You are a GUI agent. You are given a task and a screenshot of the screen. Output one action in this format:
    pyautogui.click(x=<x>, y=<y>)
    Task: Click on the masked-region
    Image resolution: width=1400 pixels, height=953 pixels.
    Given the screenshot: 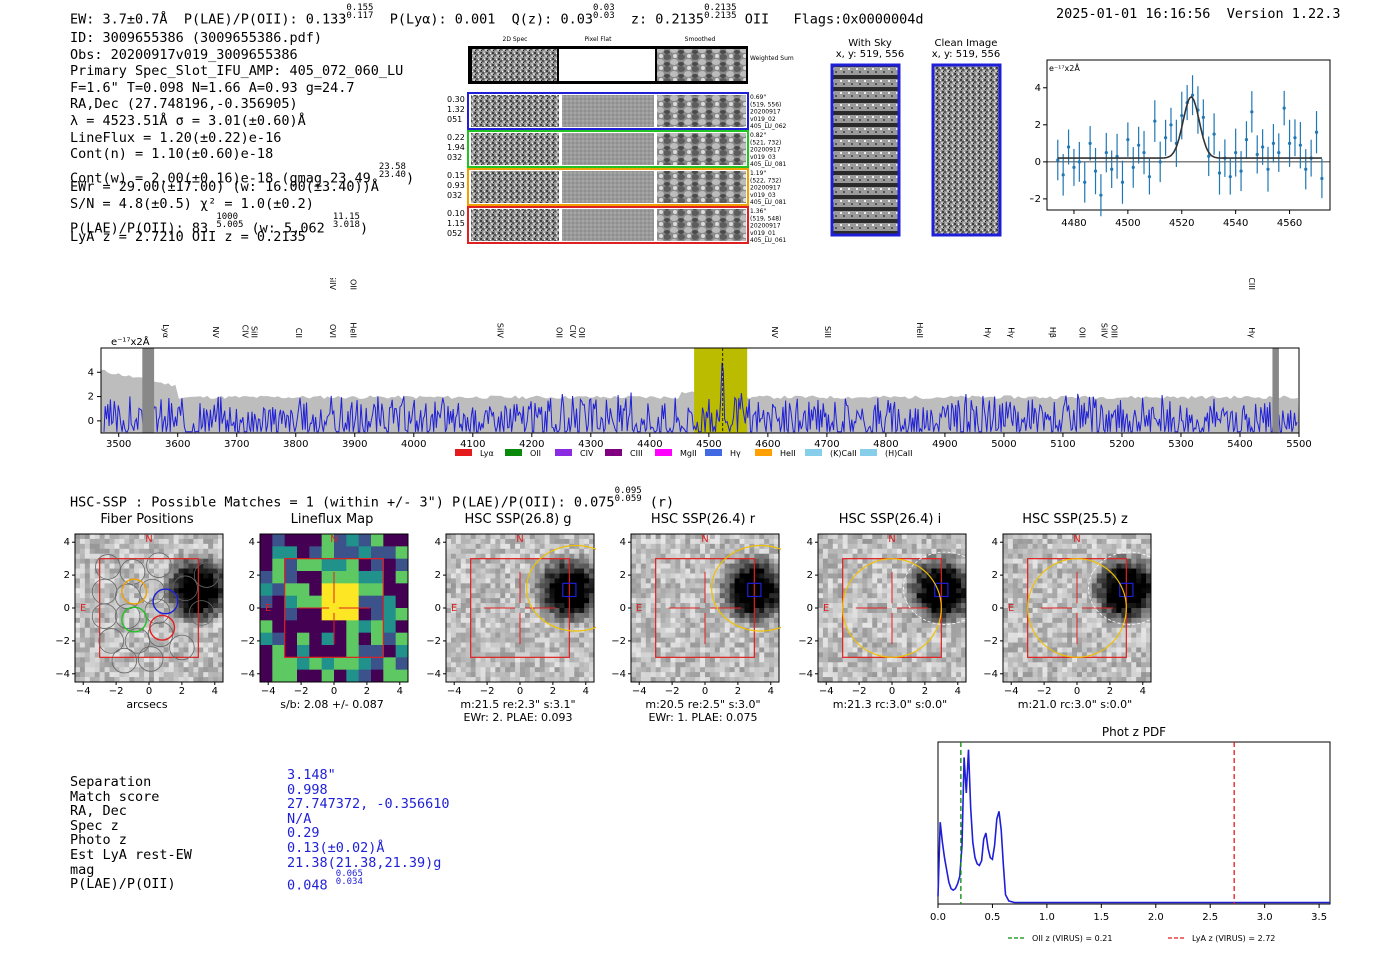 What is the action you would take?
    pyautogui.click(x=1275, y=390)
    